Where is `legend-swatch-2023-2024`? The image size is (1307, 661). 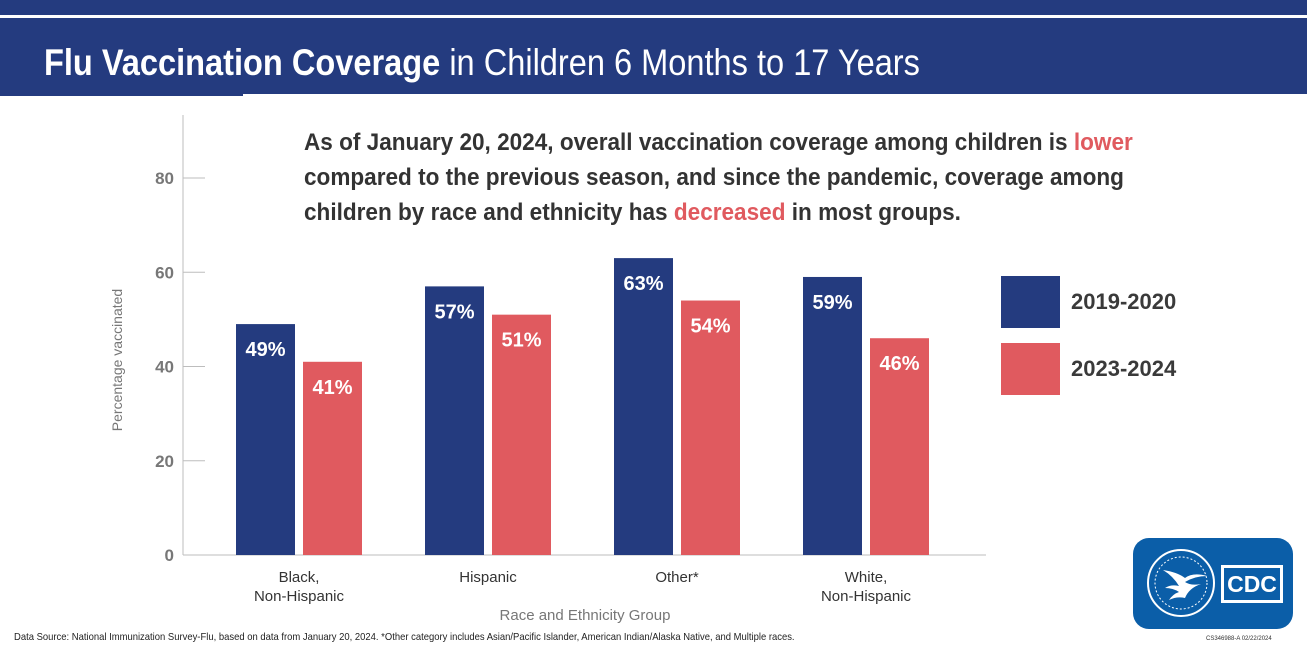
legend-swatch-2023-2024 is located at coordinates (1030, 369).